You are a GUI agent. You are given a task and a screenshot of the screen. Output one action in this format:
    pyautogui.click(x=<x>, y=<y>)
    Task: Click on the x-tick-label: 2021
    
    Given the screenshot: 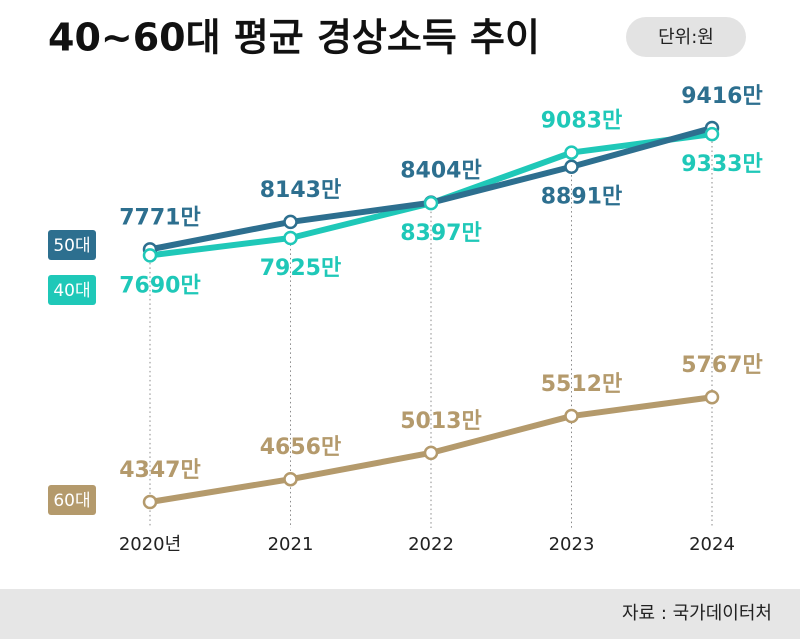 What is the action you would take?
    pyautogui.click(x=291, y=544)
    